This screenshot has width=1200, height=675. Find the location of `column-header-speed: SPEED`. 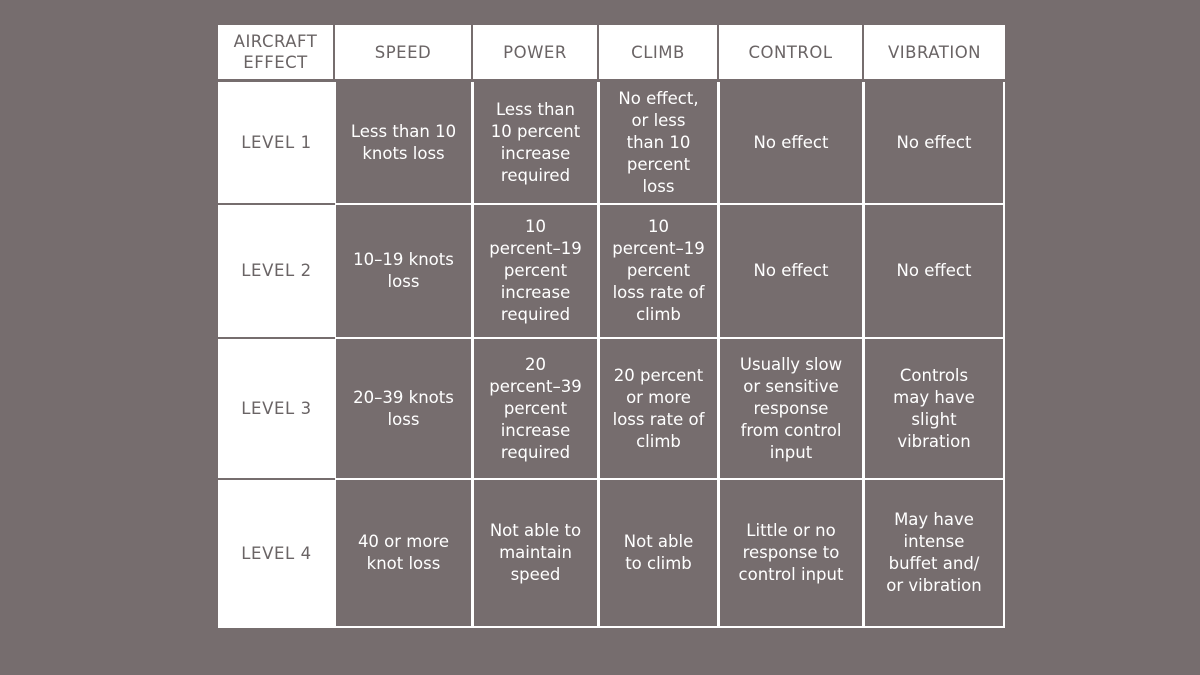

column-header-speed: SPEED is located at coordinates (404, 53).